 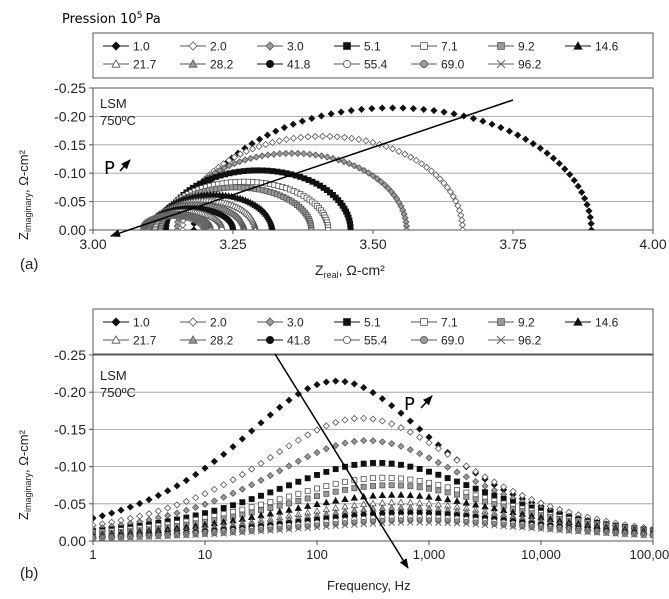 I want to click on y-axis-label-a: Zimaginary, Ω-cm², so click(x=24, y=194).